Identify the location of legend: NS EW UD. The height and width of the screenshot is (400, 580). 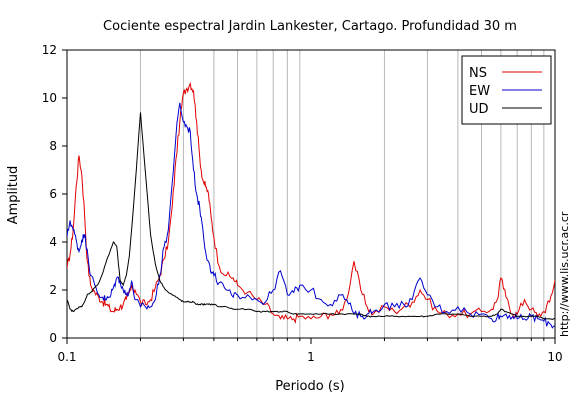
(506, 90).